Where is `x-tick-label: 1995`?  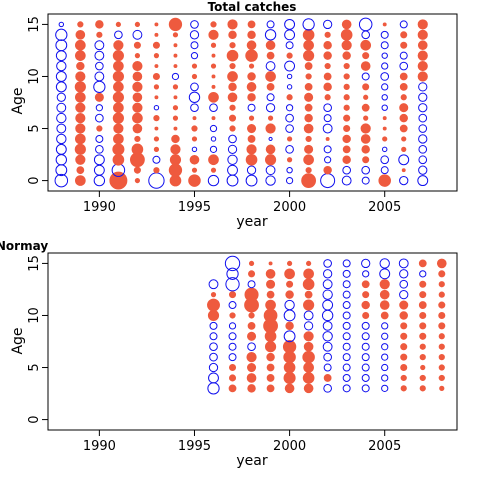 x-tick-label: 1995 is located at coordinates (194, 446).